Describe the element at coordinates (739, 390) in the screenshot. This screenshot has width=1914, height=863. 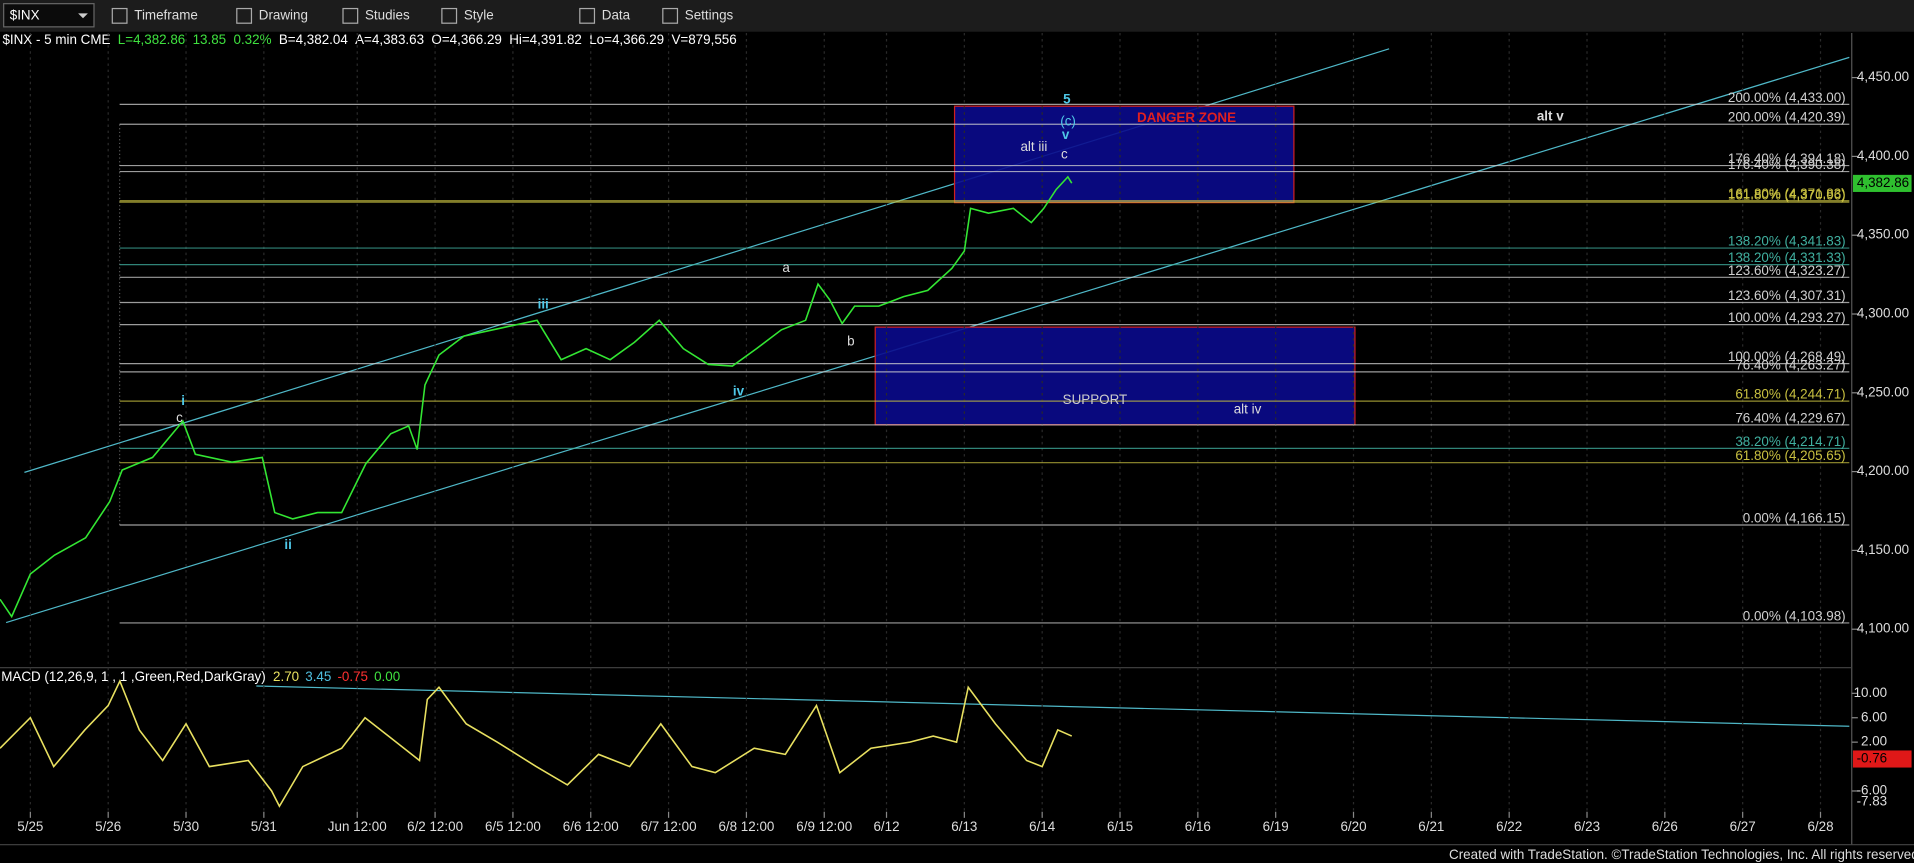
I see `wave-label: iv` at that location.